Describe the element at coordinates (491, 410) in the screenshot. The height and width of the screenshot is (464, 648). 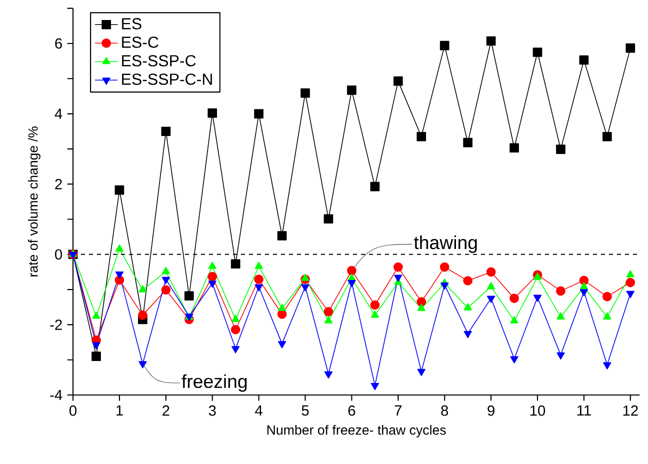
I see `x-tick-label: 9` at that location.